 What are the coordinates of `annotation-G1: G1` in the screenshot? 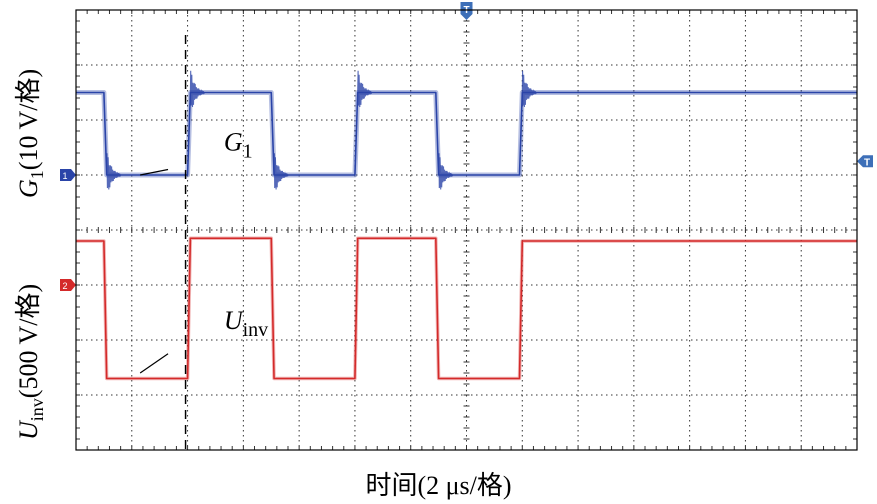 It's located at (238, 144).